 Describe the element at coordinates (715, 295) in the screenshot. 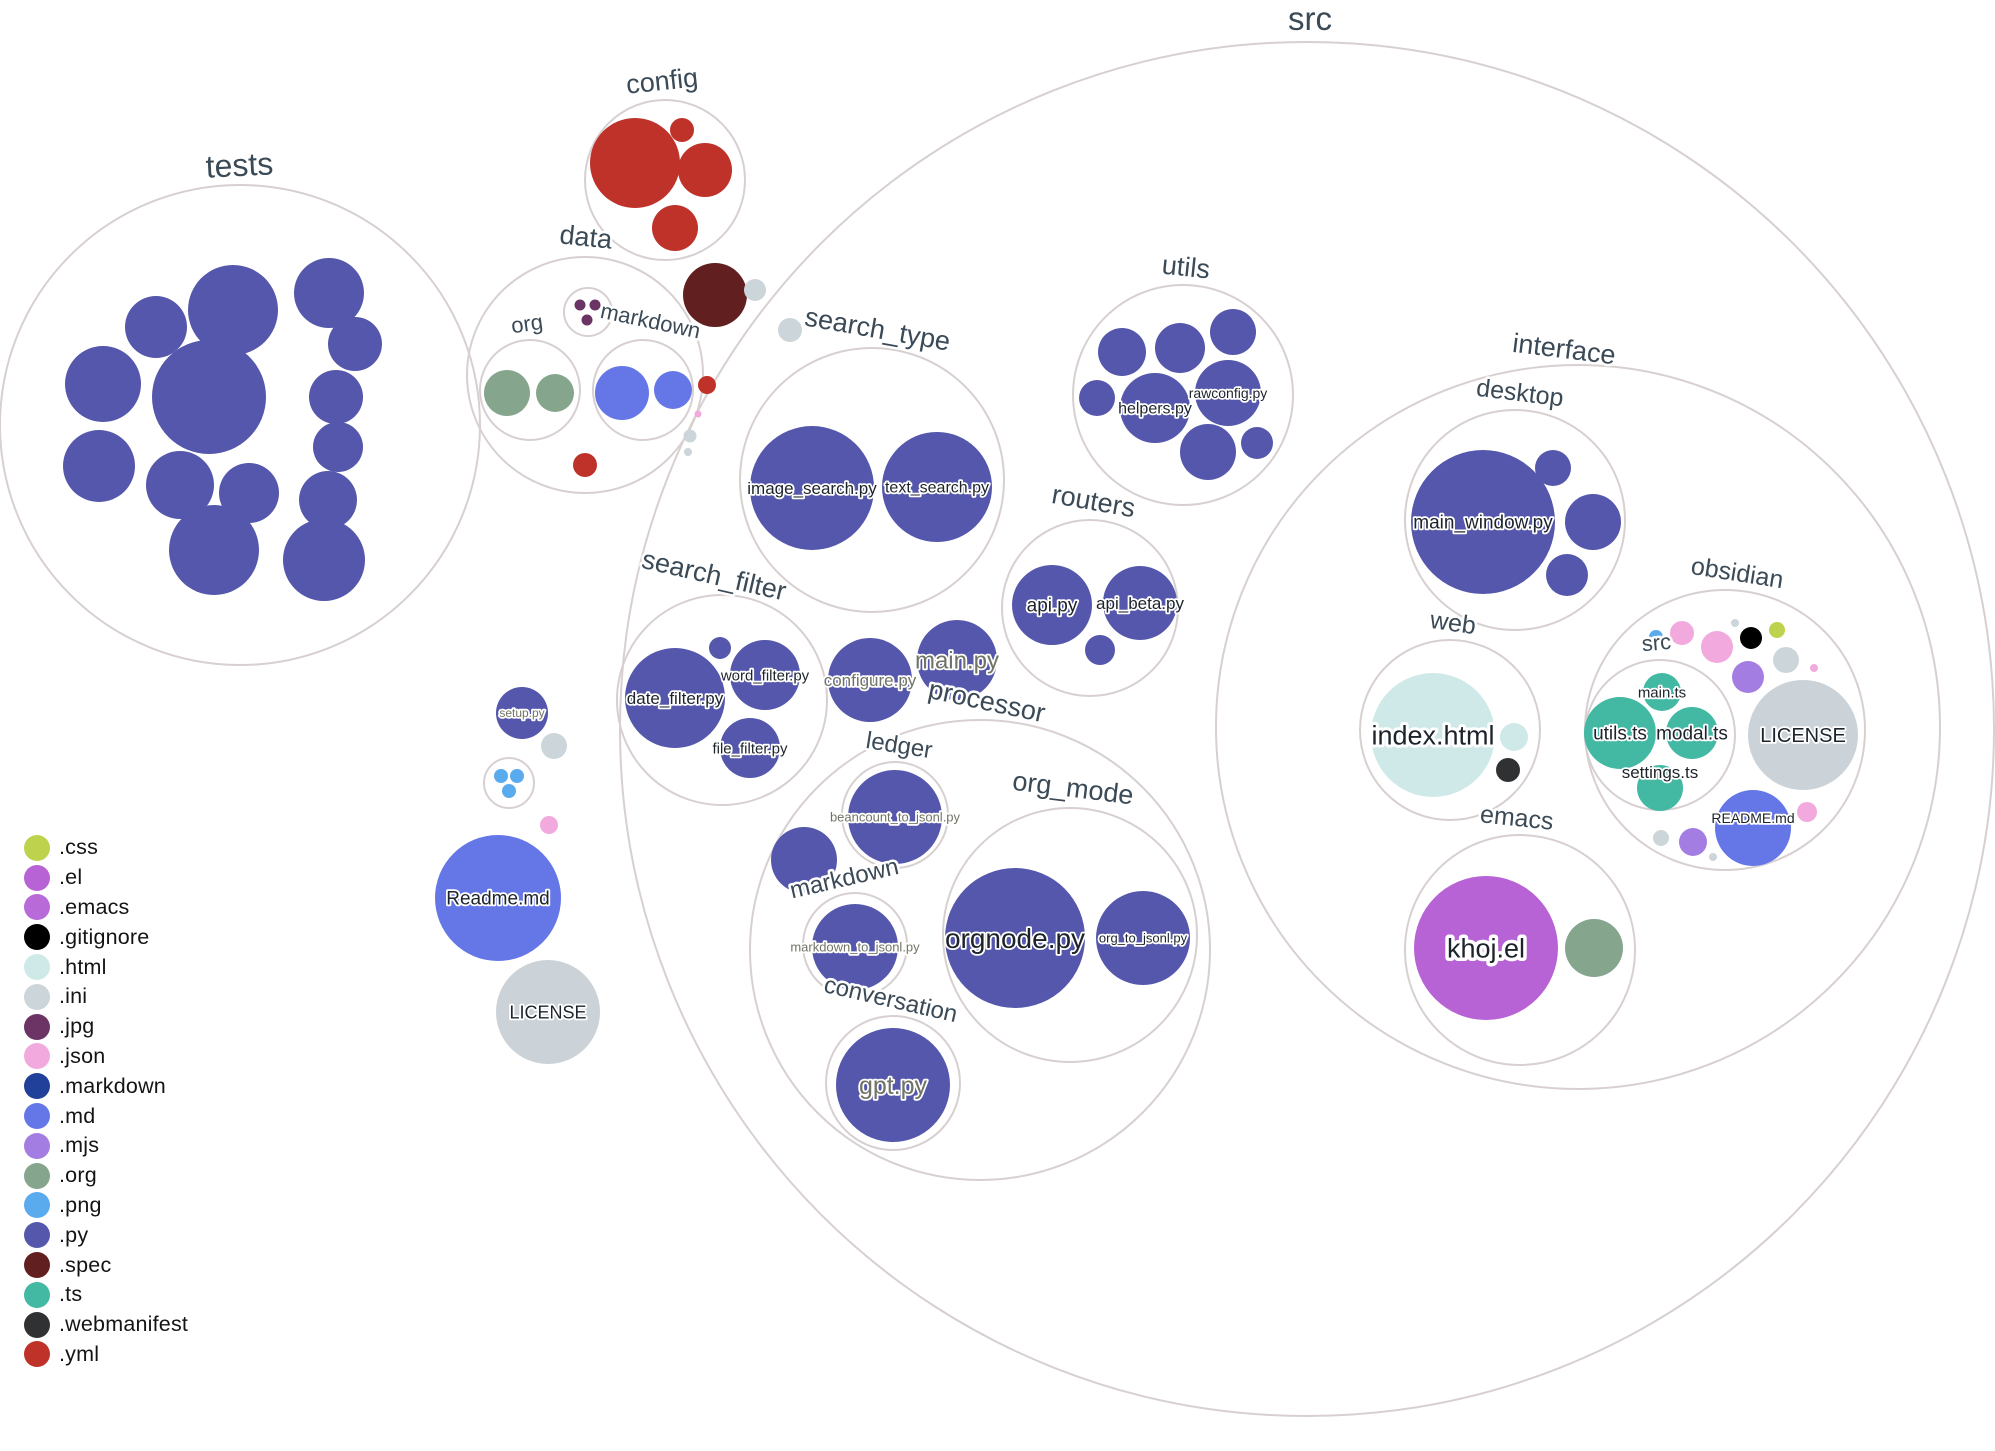

I see `file-spec-file-circle` at that location.